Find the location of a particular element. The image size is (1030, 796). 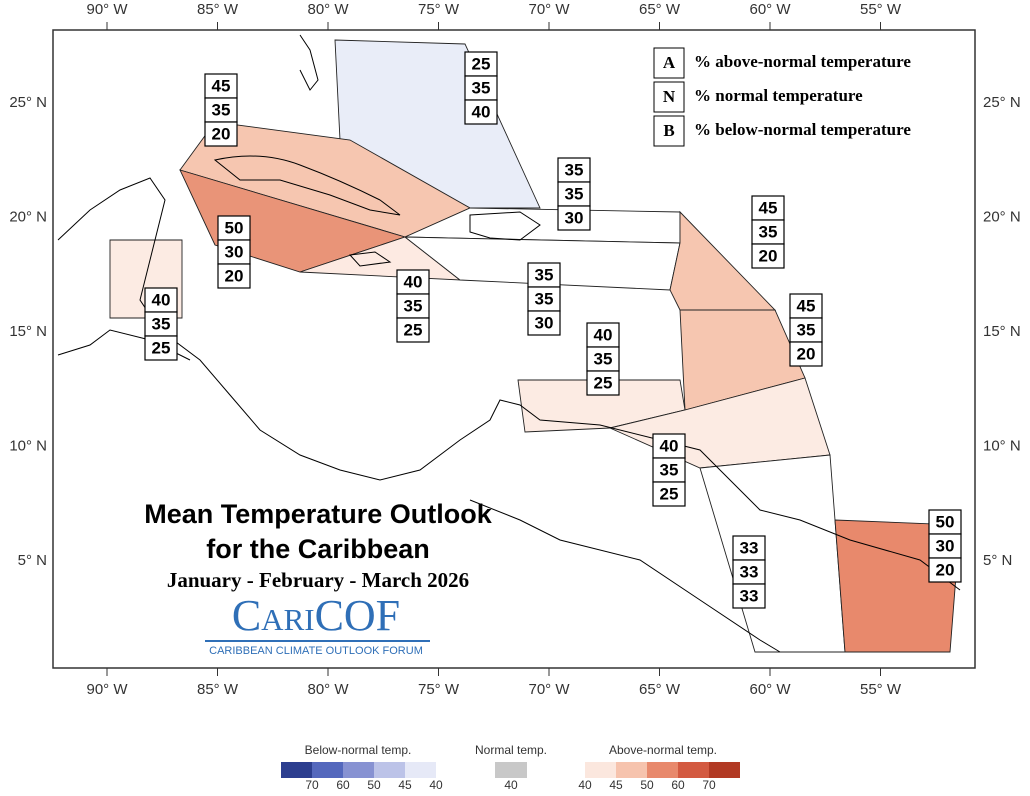

scale-tick: 70 is located at coordinates (709, 784).